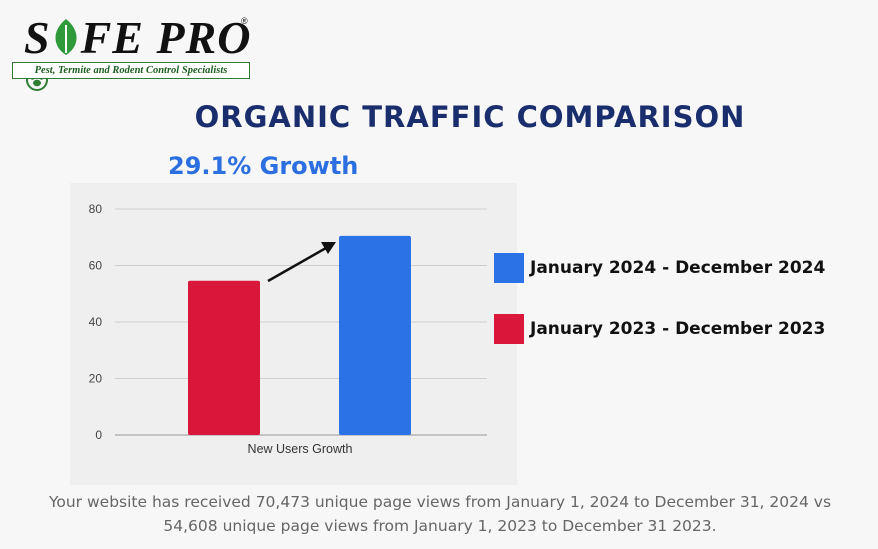  I want to click on y-tick-labels: 0 20 40 60 80, so click(96, 322).